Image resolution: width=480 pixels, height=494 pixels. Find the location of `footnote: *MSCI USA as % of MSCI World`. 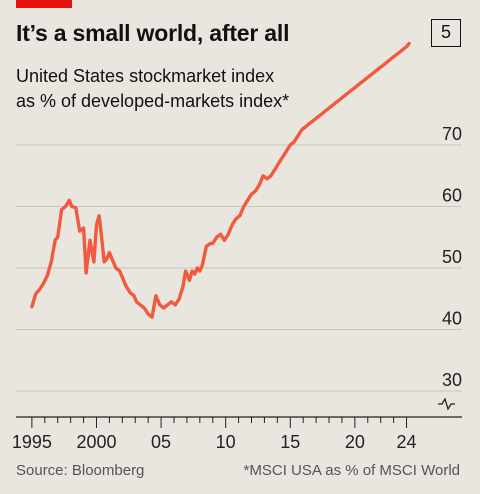

footnote: *MSCI USA as % of MSCI World is located at coordinates (351, 470).